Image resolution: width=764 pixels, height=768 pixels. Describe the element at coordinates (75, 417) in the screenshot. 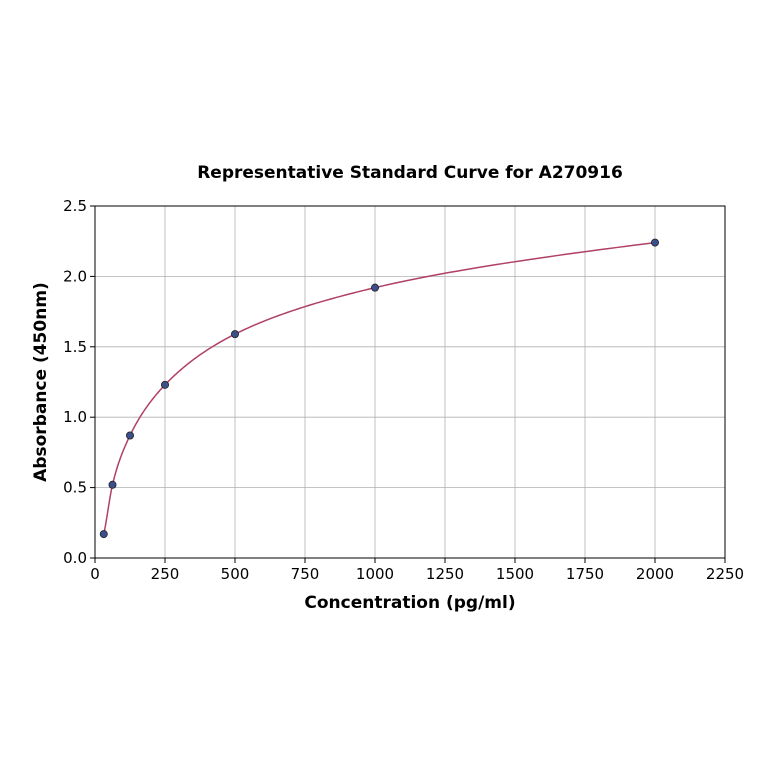

I see `y-tick-label: 1.0` at that location.